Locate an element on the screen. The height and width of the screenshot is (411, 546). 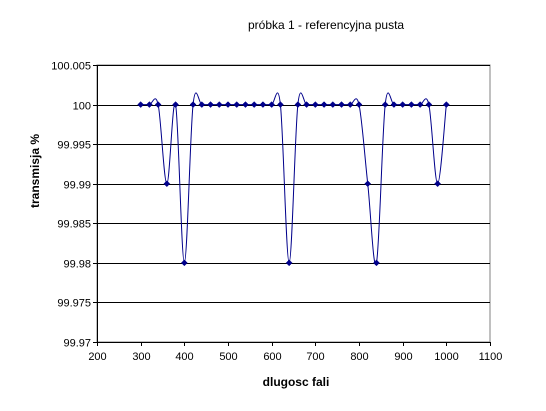
x-tick-label: 900 is located at coordinates (403, 357).